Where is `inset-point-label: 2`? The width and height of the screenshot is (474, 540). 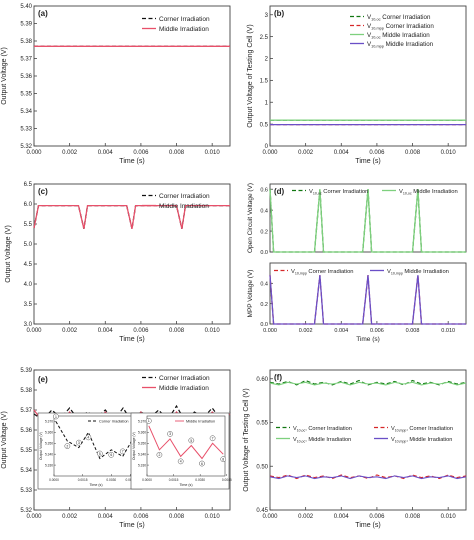
inset-point-label: 2 is located at coordinates (159, 455).